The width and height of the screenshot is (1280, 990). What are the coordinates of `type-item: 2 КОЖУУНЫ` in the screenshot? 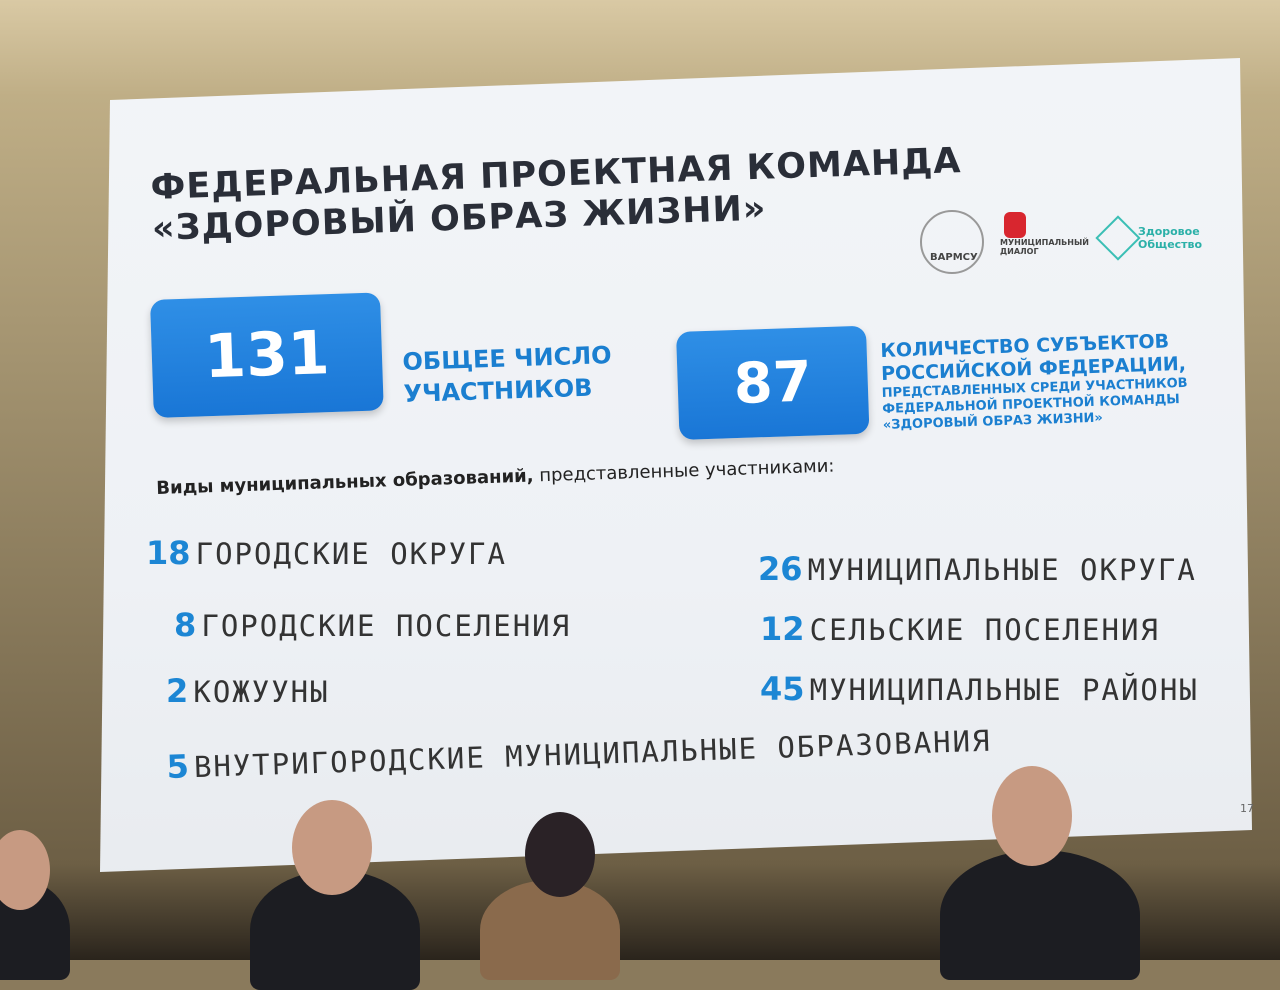 It's located at (248, 691).